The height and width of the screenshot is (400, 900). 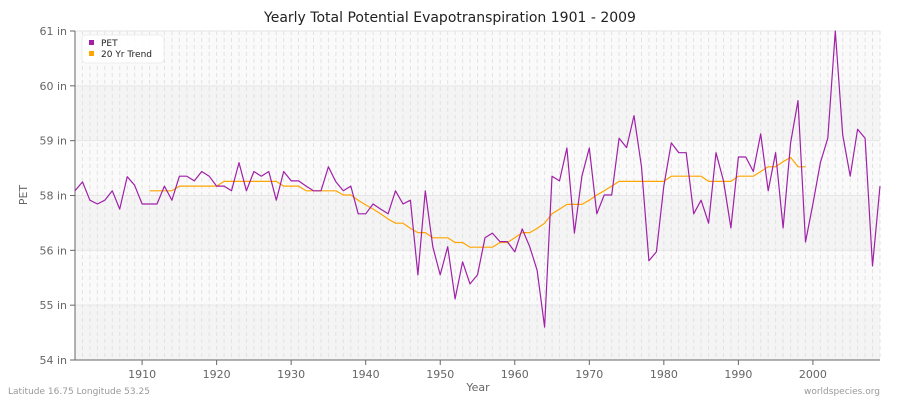 I want to click on y-tick-label: 61 in, so click(x=53, y=31).